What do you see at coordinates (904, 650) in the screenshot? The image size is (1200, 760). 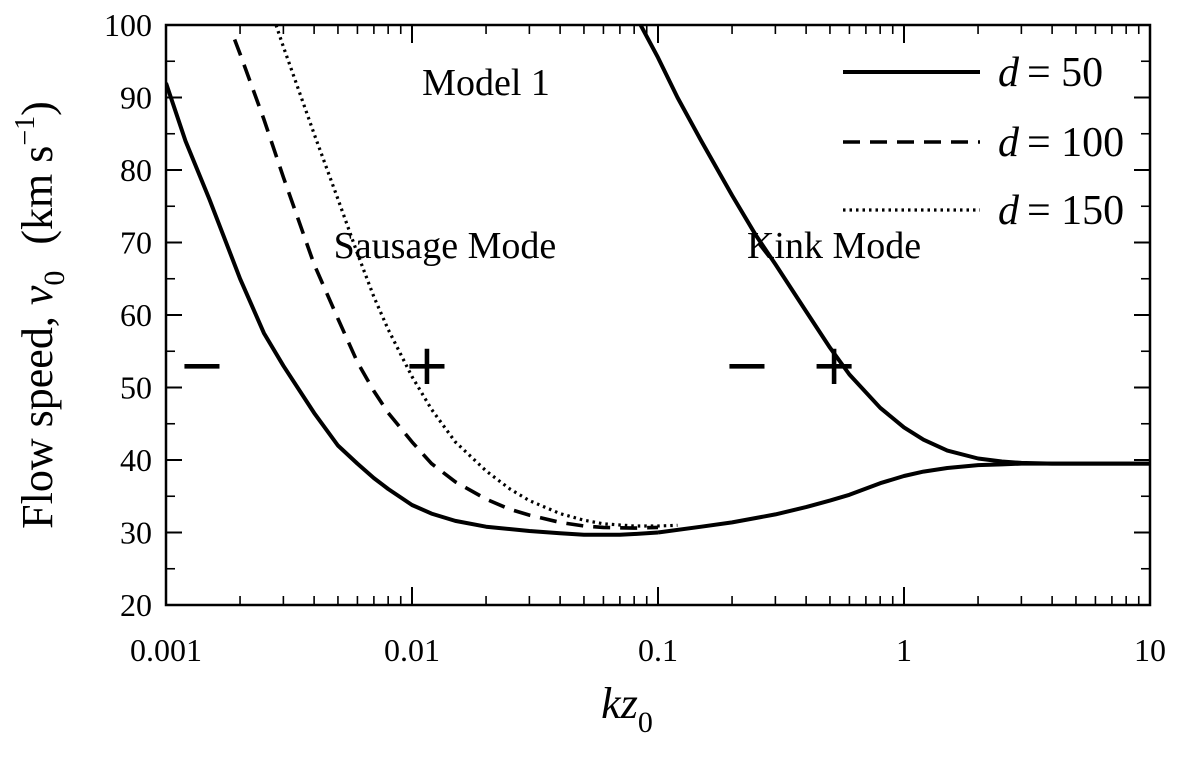 I see `x-tick-label-3: 1` at bounding box center [904, 650].